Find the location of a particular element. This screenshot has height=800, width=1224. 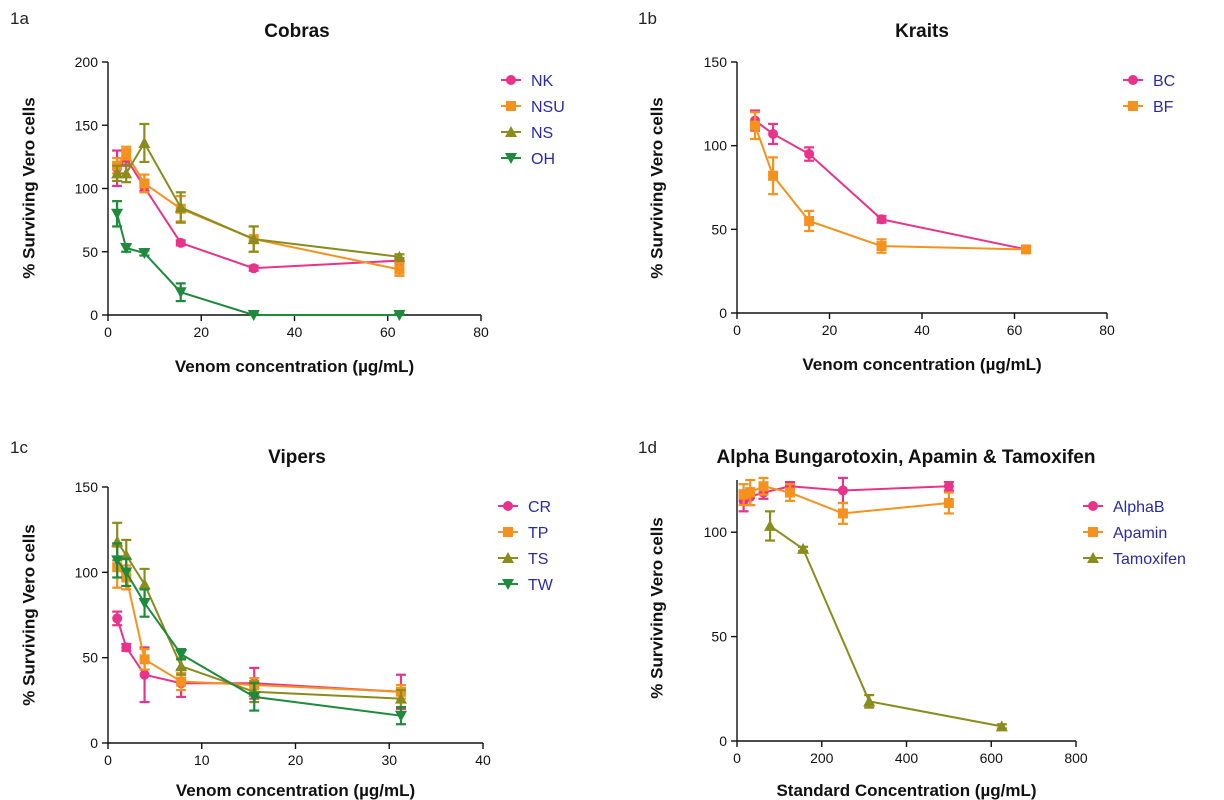

x-tick-label: 10 is located at coordinates (202, 760).